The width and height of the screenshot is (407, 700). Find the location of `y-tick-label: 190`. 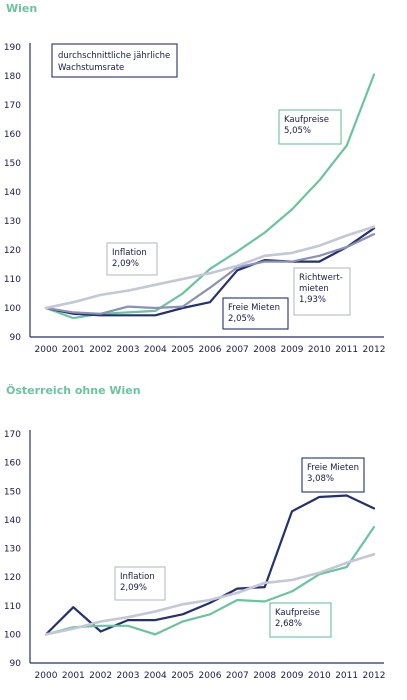

y-tick-label: 190 is located at coordinates (12, 48).